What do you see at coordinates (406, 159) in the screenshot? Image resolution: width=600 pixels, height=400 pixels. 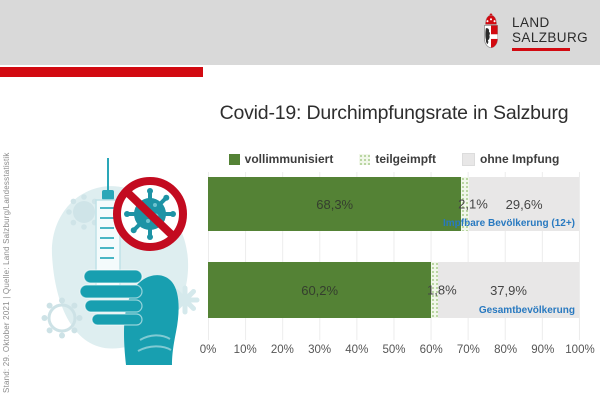 I see `legend-label: teilgeimpft` at bounding box center [406, 159].